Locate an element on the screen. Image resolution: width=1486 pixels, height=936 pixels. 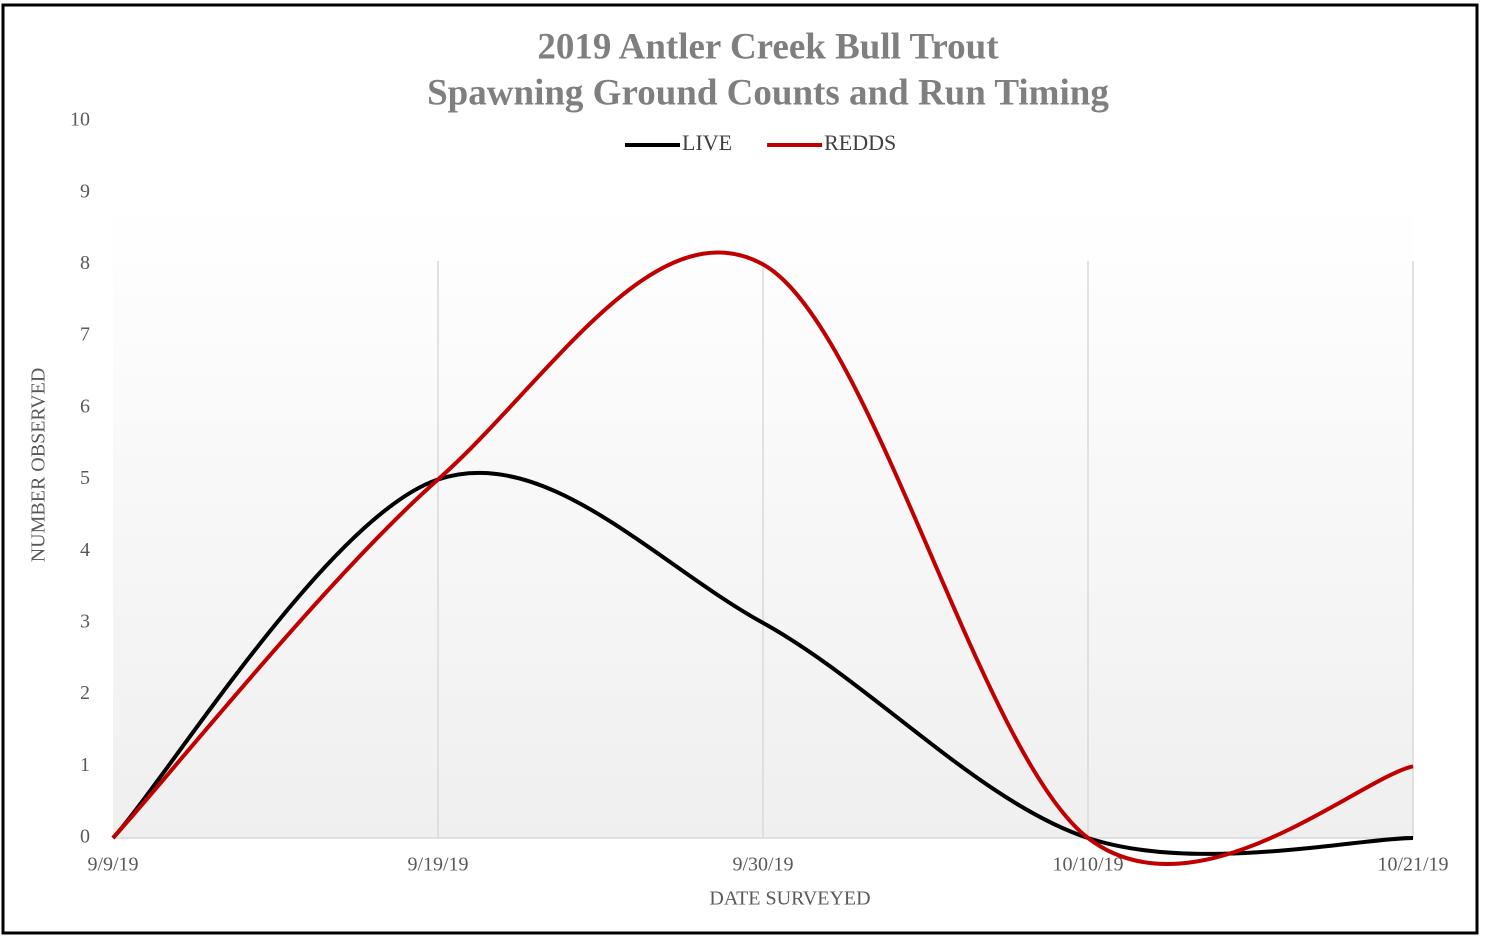
y-axis-title: NUMBER OBSERVED is located at coordinates (39, 465).